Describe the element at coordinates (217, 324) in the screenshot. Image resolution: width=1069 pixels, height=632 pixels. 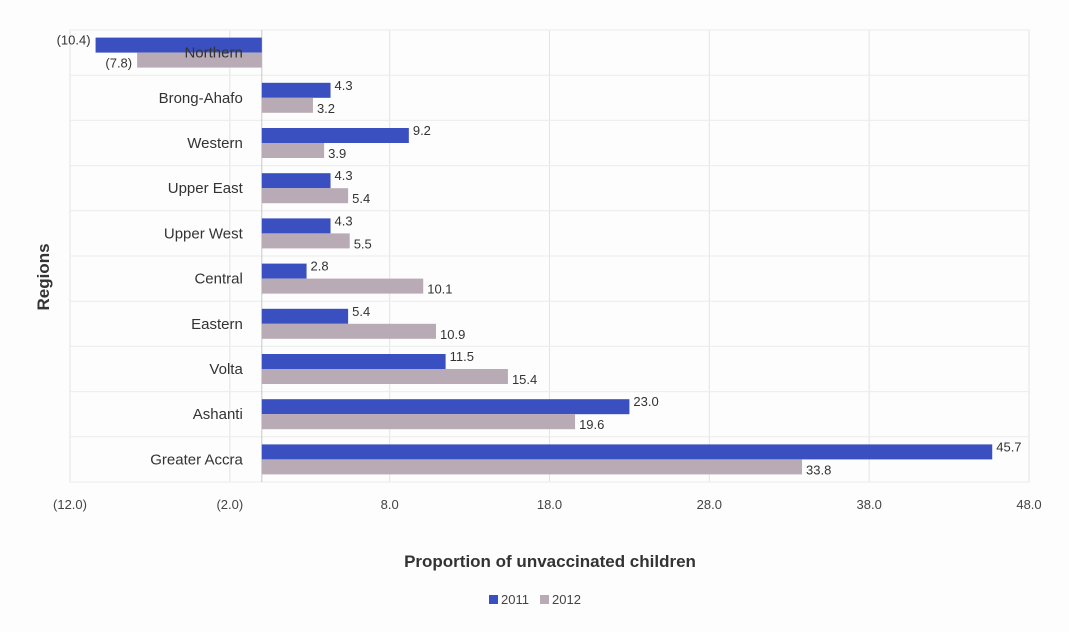
I see `category-label: Eastern` at that location.